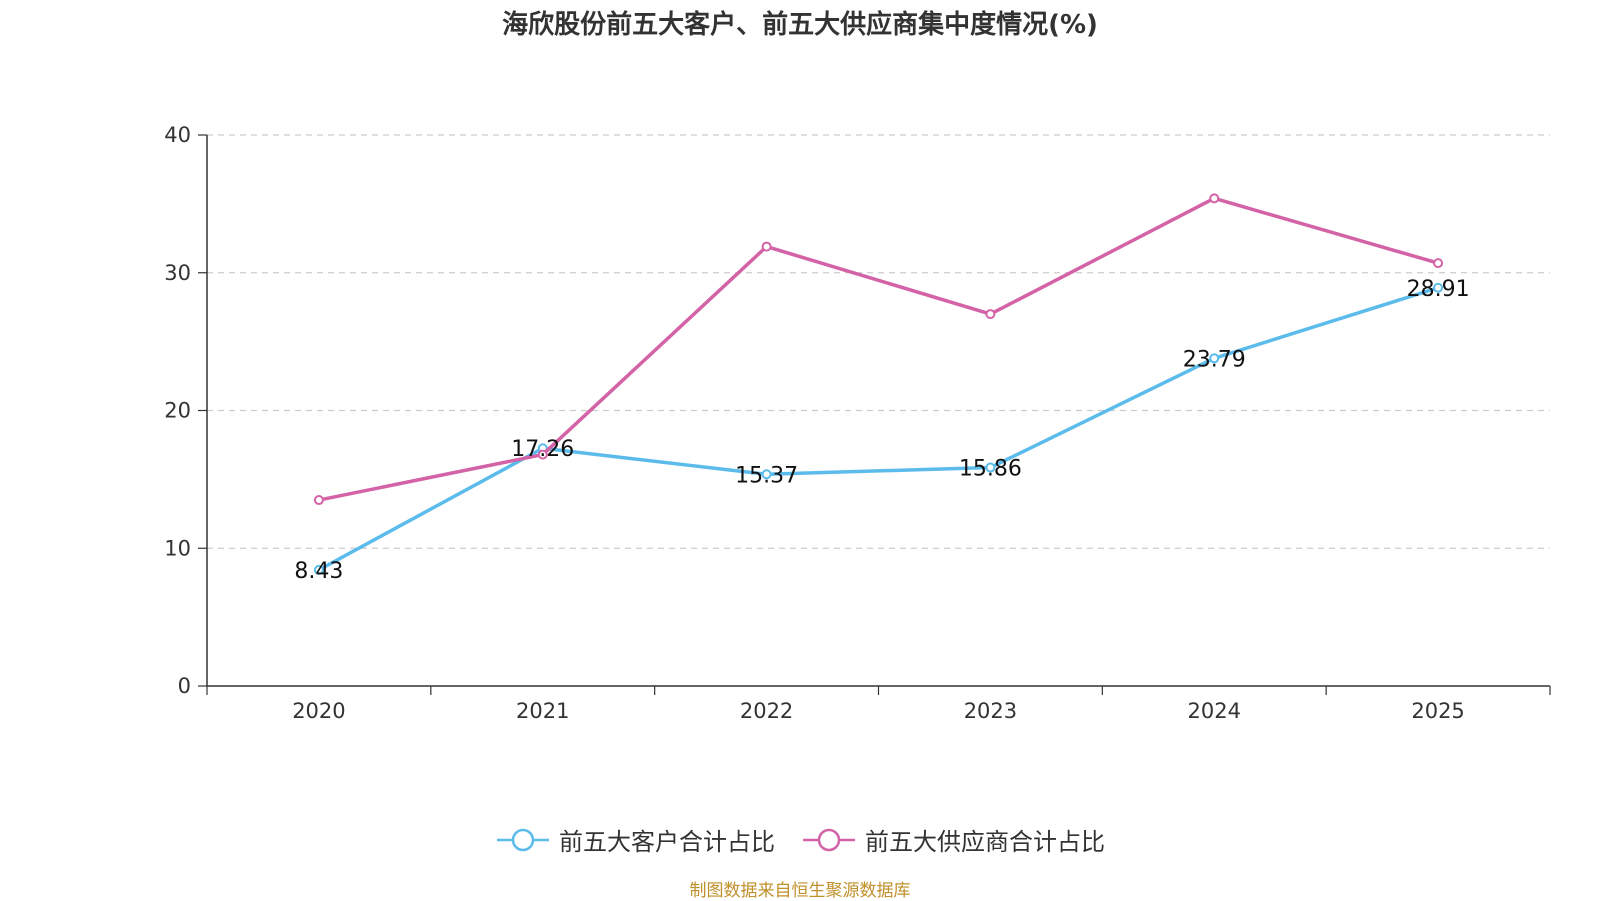 The width and height of the screenshot is (1600, 901). I want to click on data-label: 28.91, so click(1438, 289).